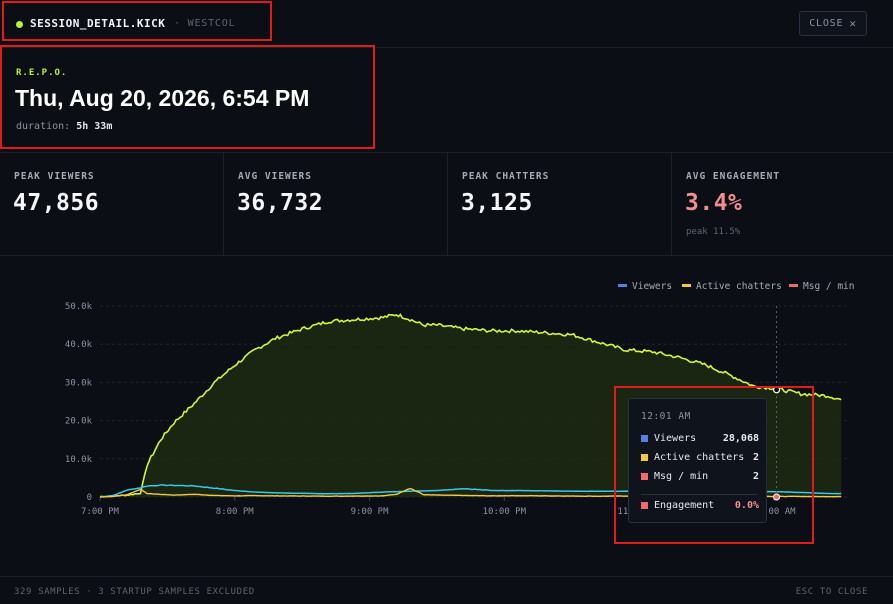  I want to click on stat-avg-engagement: AVG ENGAGEMENT 3.4% peak 11.5%, so click(782, 204).